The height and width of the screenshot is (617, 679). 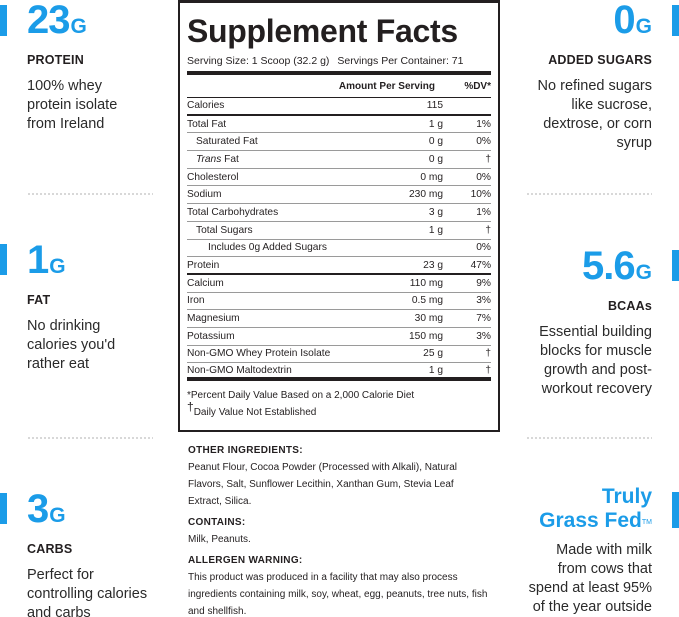 I want to click on dagger-symbol: †, so click(x=190, y=406).